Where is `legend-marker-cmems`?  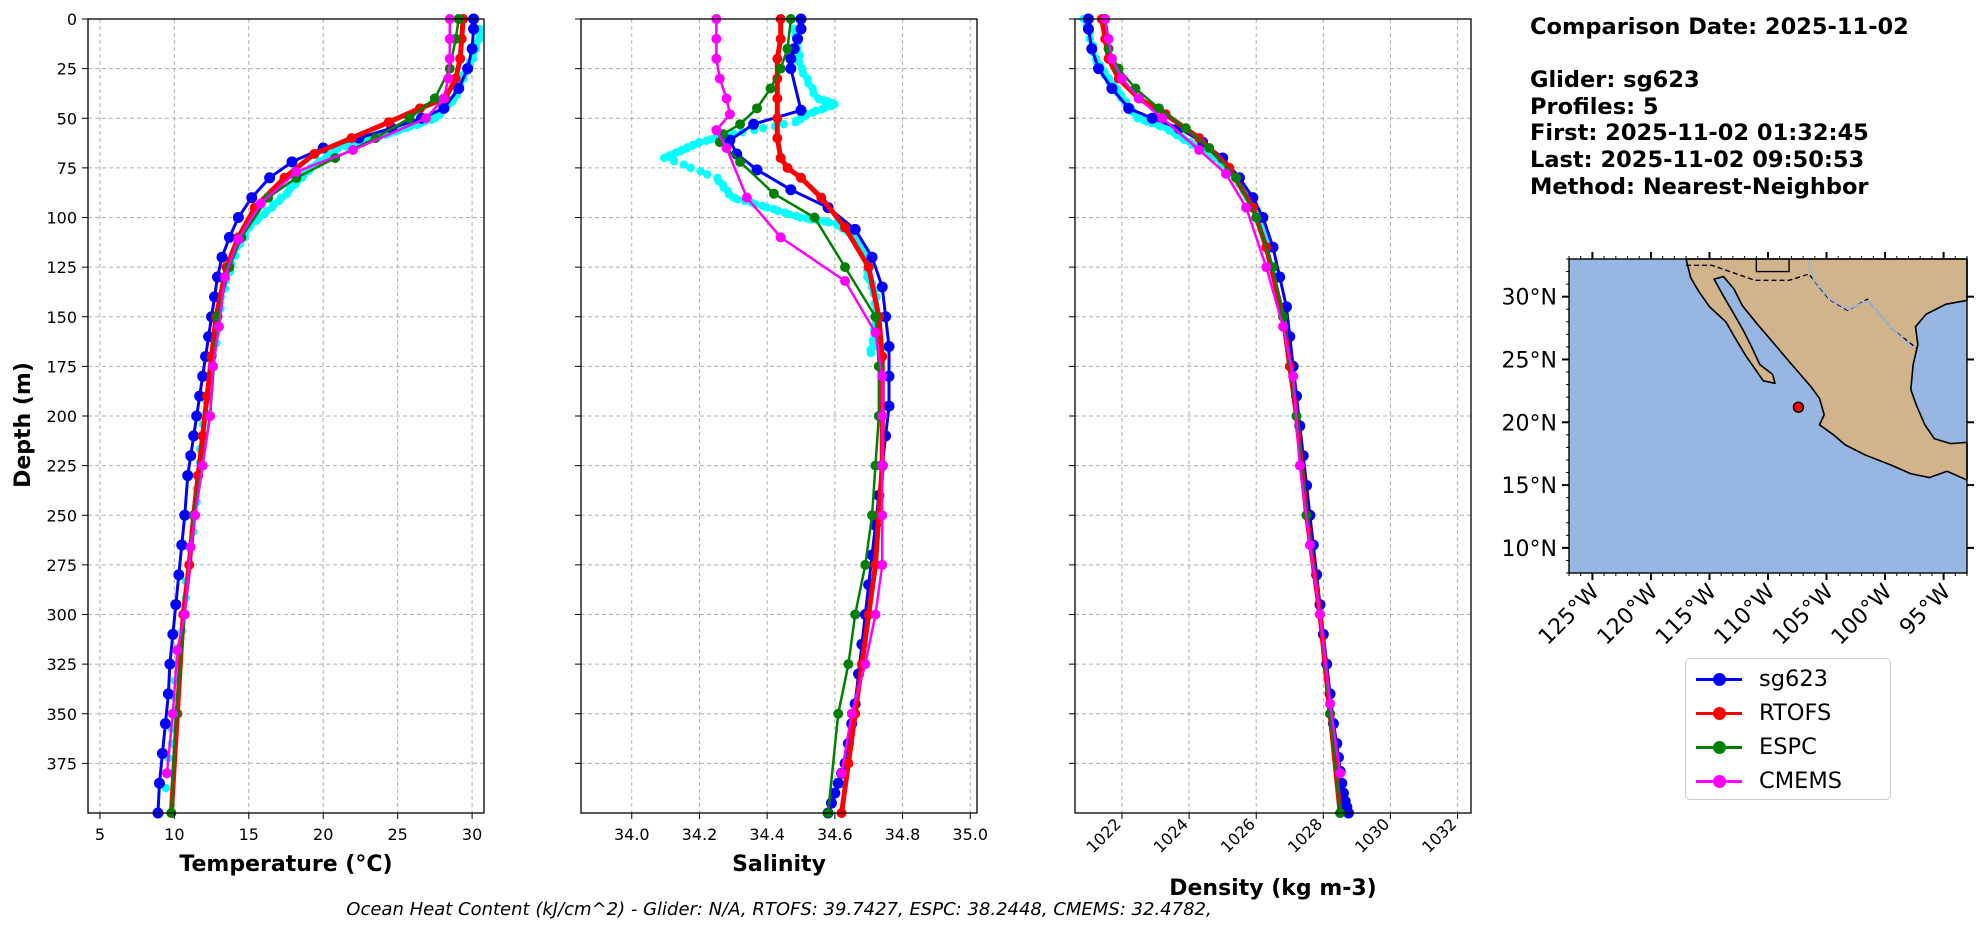 legend-marker-cmems is located at coordinates (1719, 781).